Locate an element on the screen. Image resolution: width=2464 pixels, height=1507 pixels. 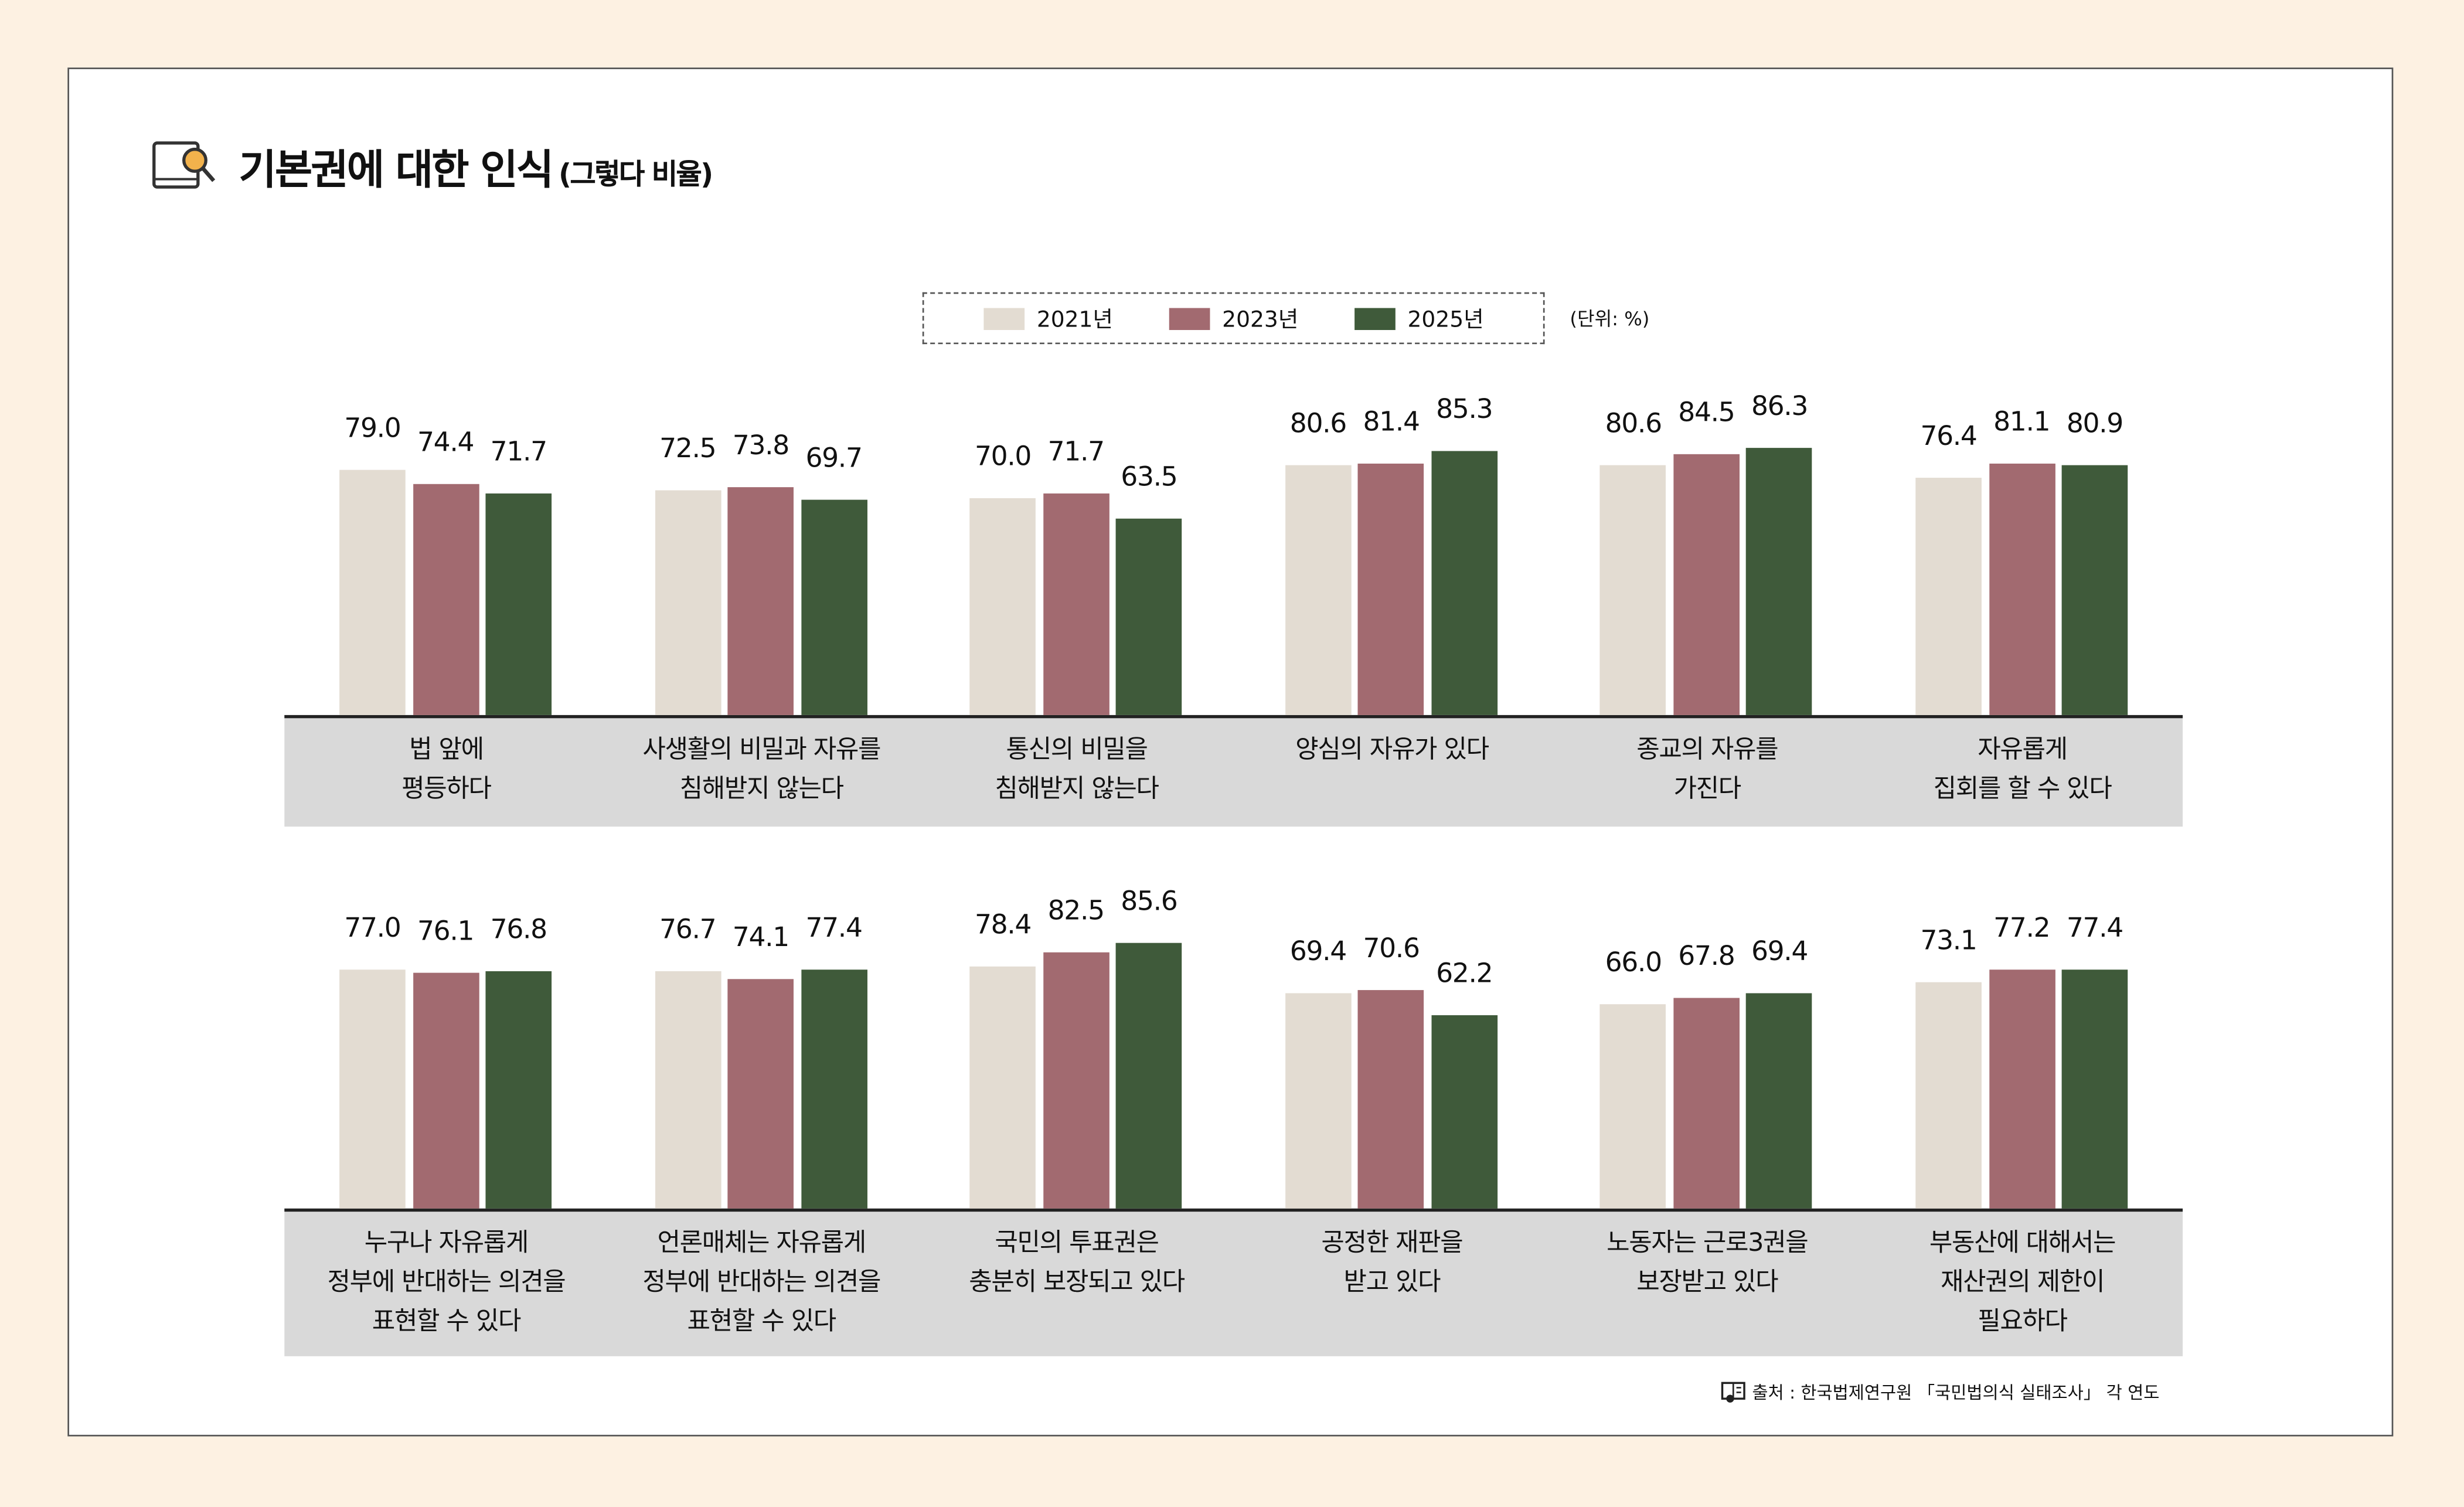
data-label: 63.5 is located at coordinates (1149, 478).